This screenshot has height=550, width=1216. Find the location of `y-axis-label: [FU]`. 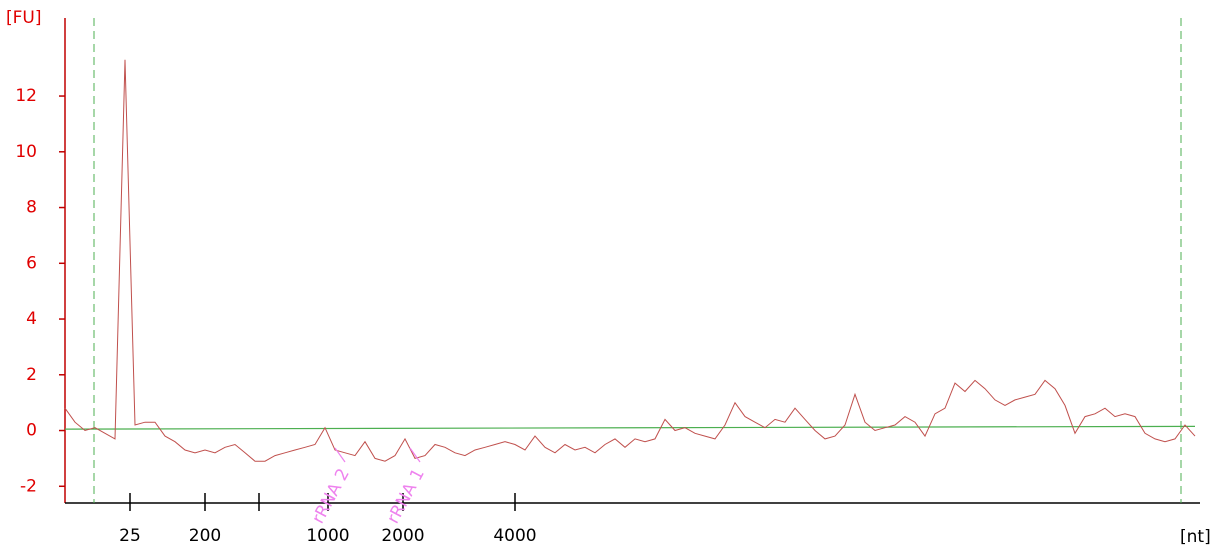

y-axis-label: [FU] is located at coordinates (24, 18).